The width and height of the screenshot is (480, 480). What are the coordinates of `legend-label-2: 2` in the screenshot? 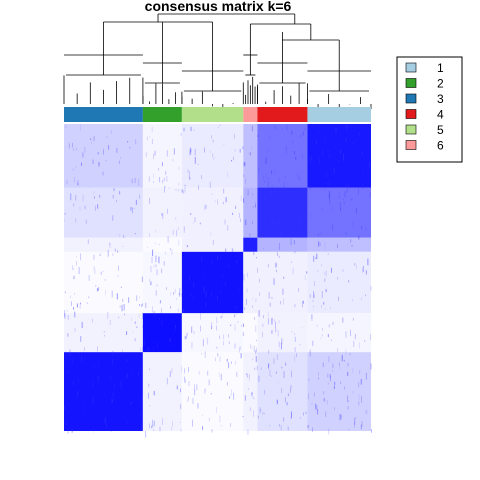 It's located at (440, 84).